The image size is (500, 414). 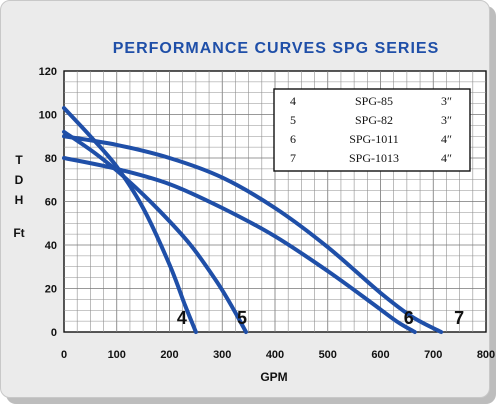 What do you see at coordinates (19, 180) in the screenshot?
I see `y-axis-label: D` at bounding box center [19, 180].